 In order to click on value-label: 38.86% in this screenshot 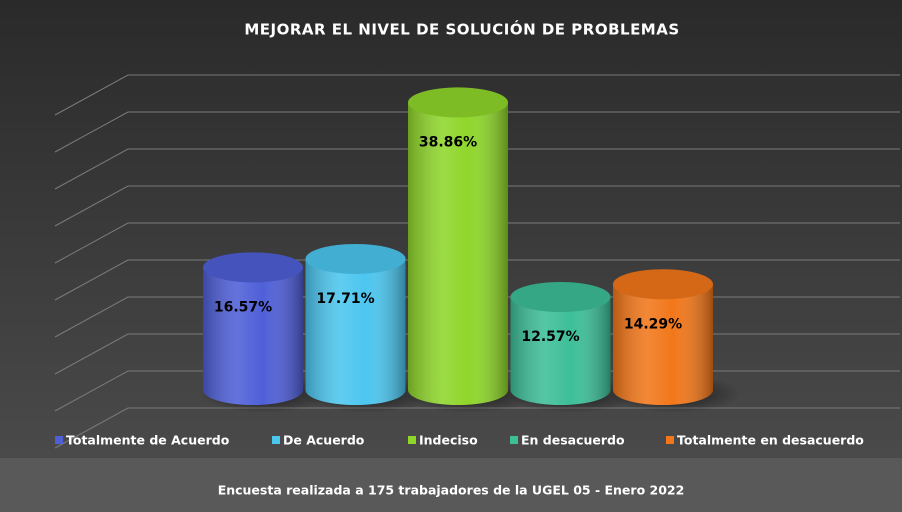, I will do `click(448, 142)`.